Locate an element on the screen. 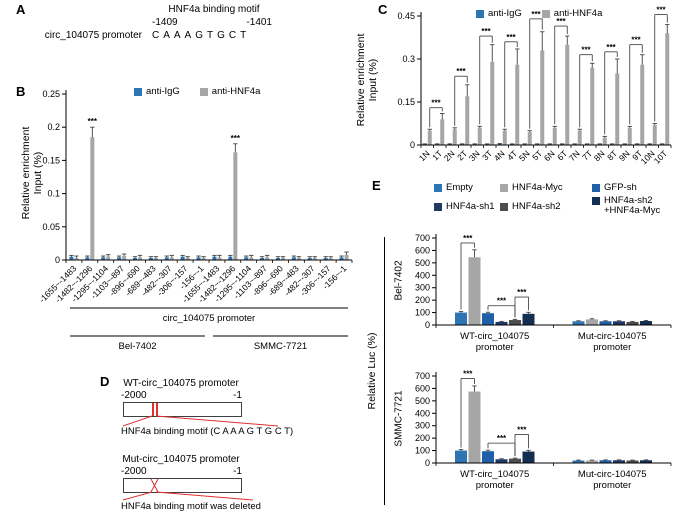 This screenshot has width=678, height=513. hnf4a-sh2-swatch-icon is located at coordinates (504, 206).